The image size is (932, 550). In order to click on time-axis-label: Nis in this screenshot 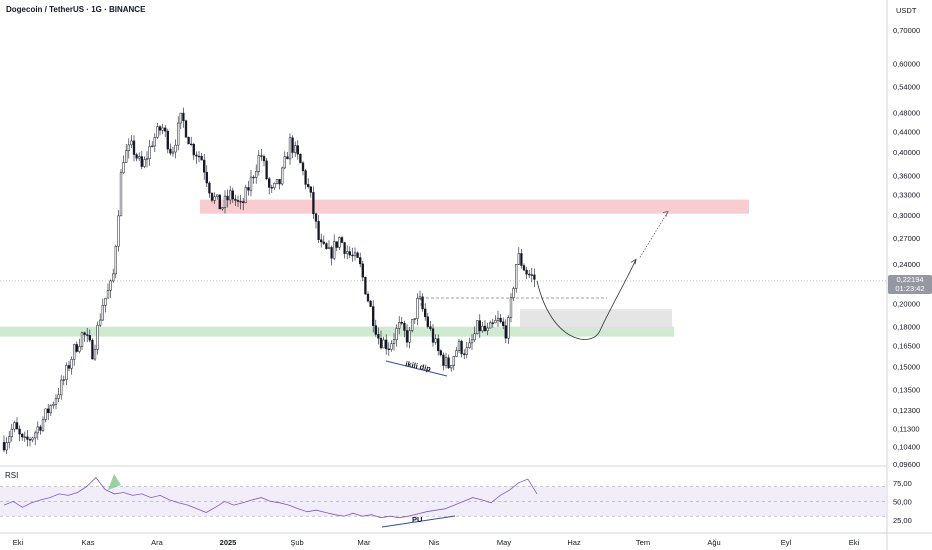, I will do `click(434, 542)`.